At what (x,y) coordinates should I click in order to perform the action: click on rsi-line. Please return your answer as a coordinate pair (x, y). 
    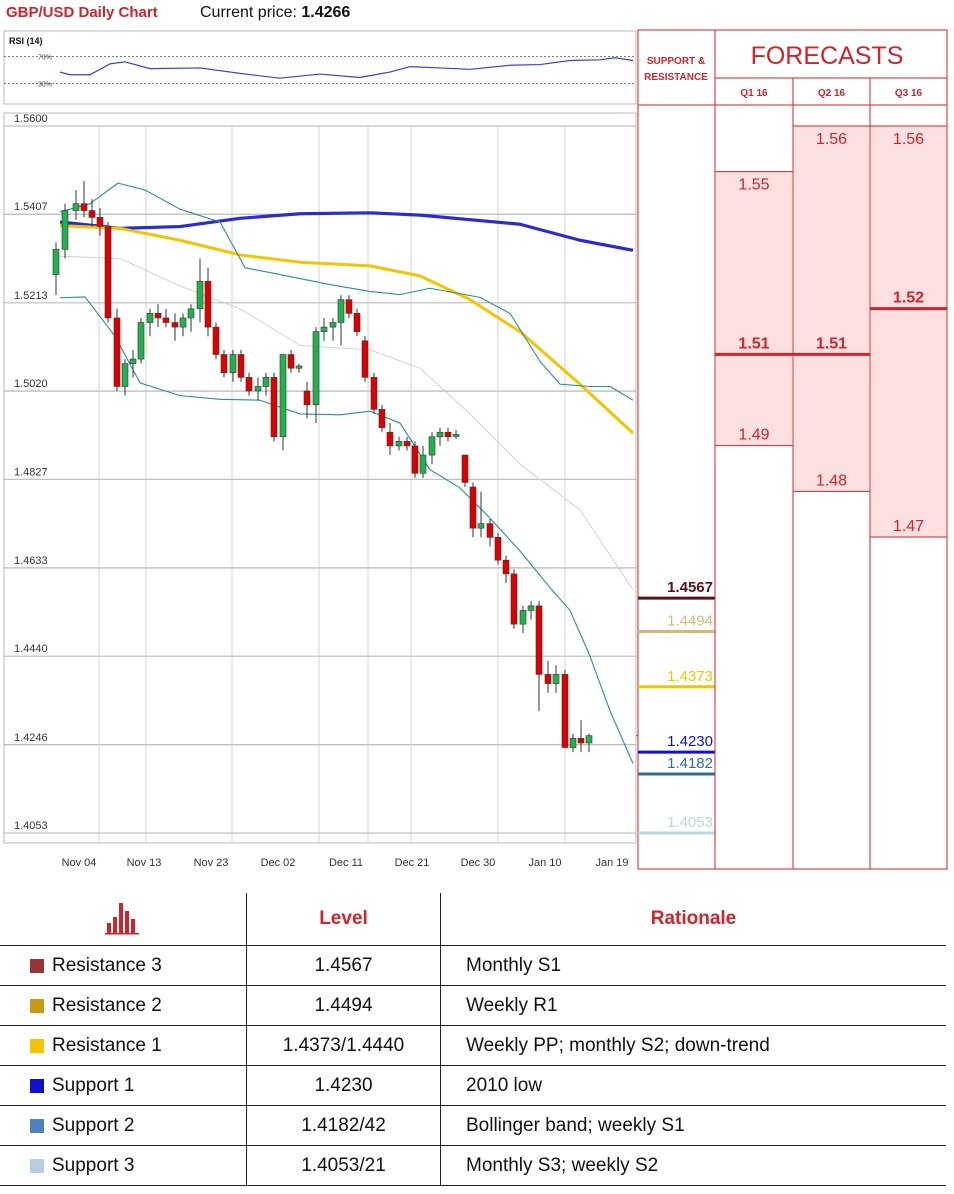
    Looking at the image, I should click on (346, 68).